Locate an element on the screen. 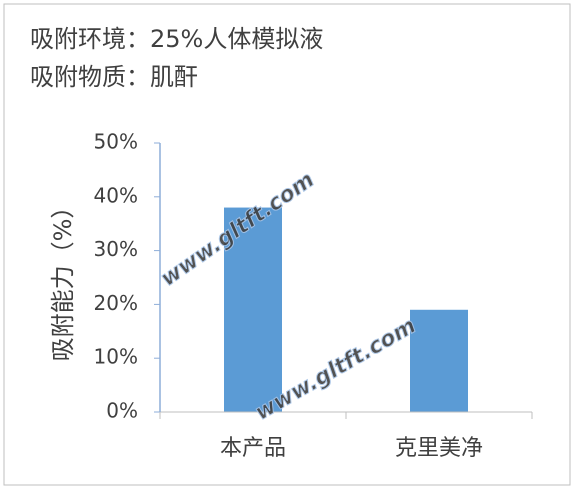 The height and width of the screenshot is (497, 577). chart-title: 吸附环境：25%人体模拟液 is located at coordinates (176, 39).